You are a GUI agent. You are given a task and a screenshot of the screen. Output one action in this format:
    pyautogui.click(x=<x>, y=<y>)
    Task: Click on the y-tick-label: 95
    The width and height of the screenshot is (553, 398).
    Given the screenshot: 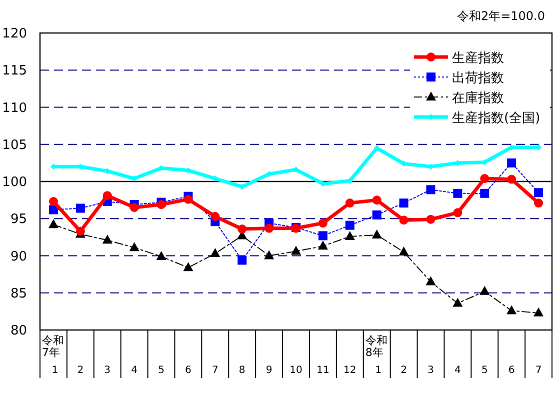 What is the action you would take?
    pyautogui.click(x=18, y=220)
    